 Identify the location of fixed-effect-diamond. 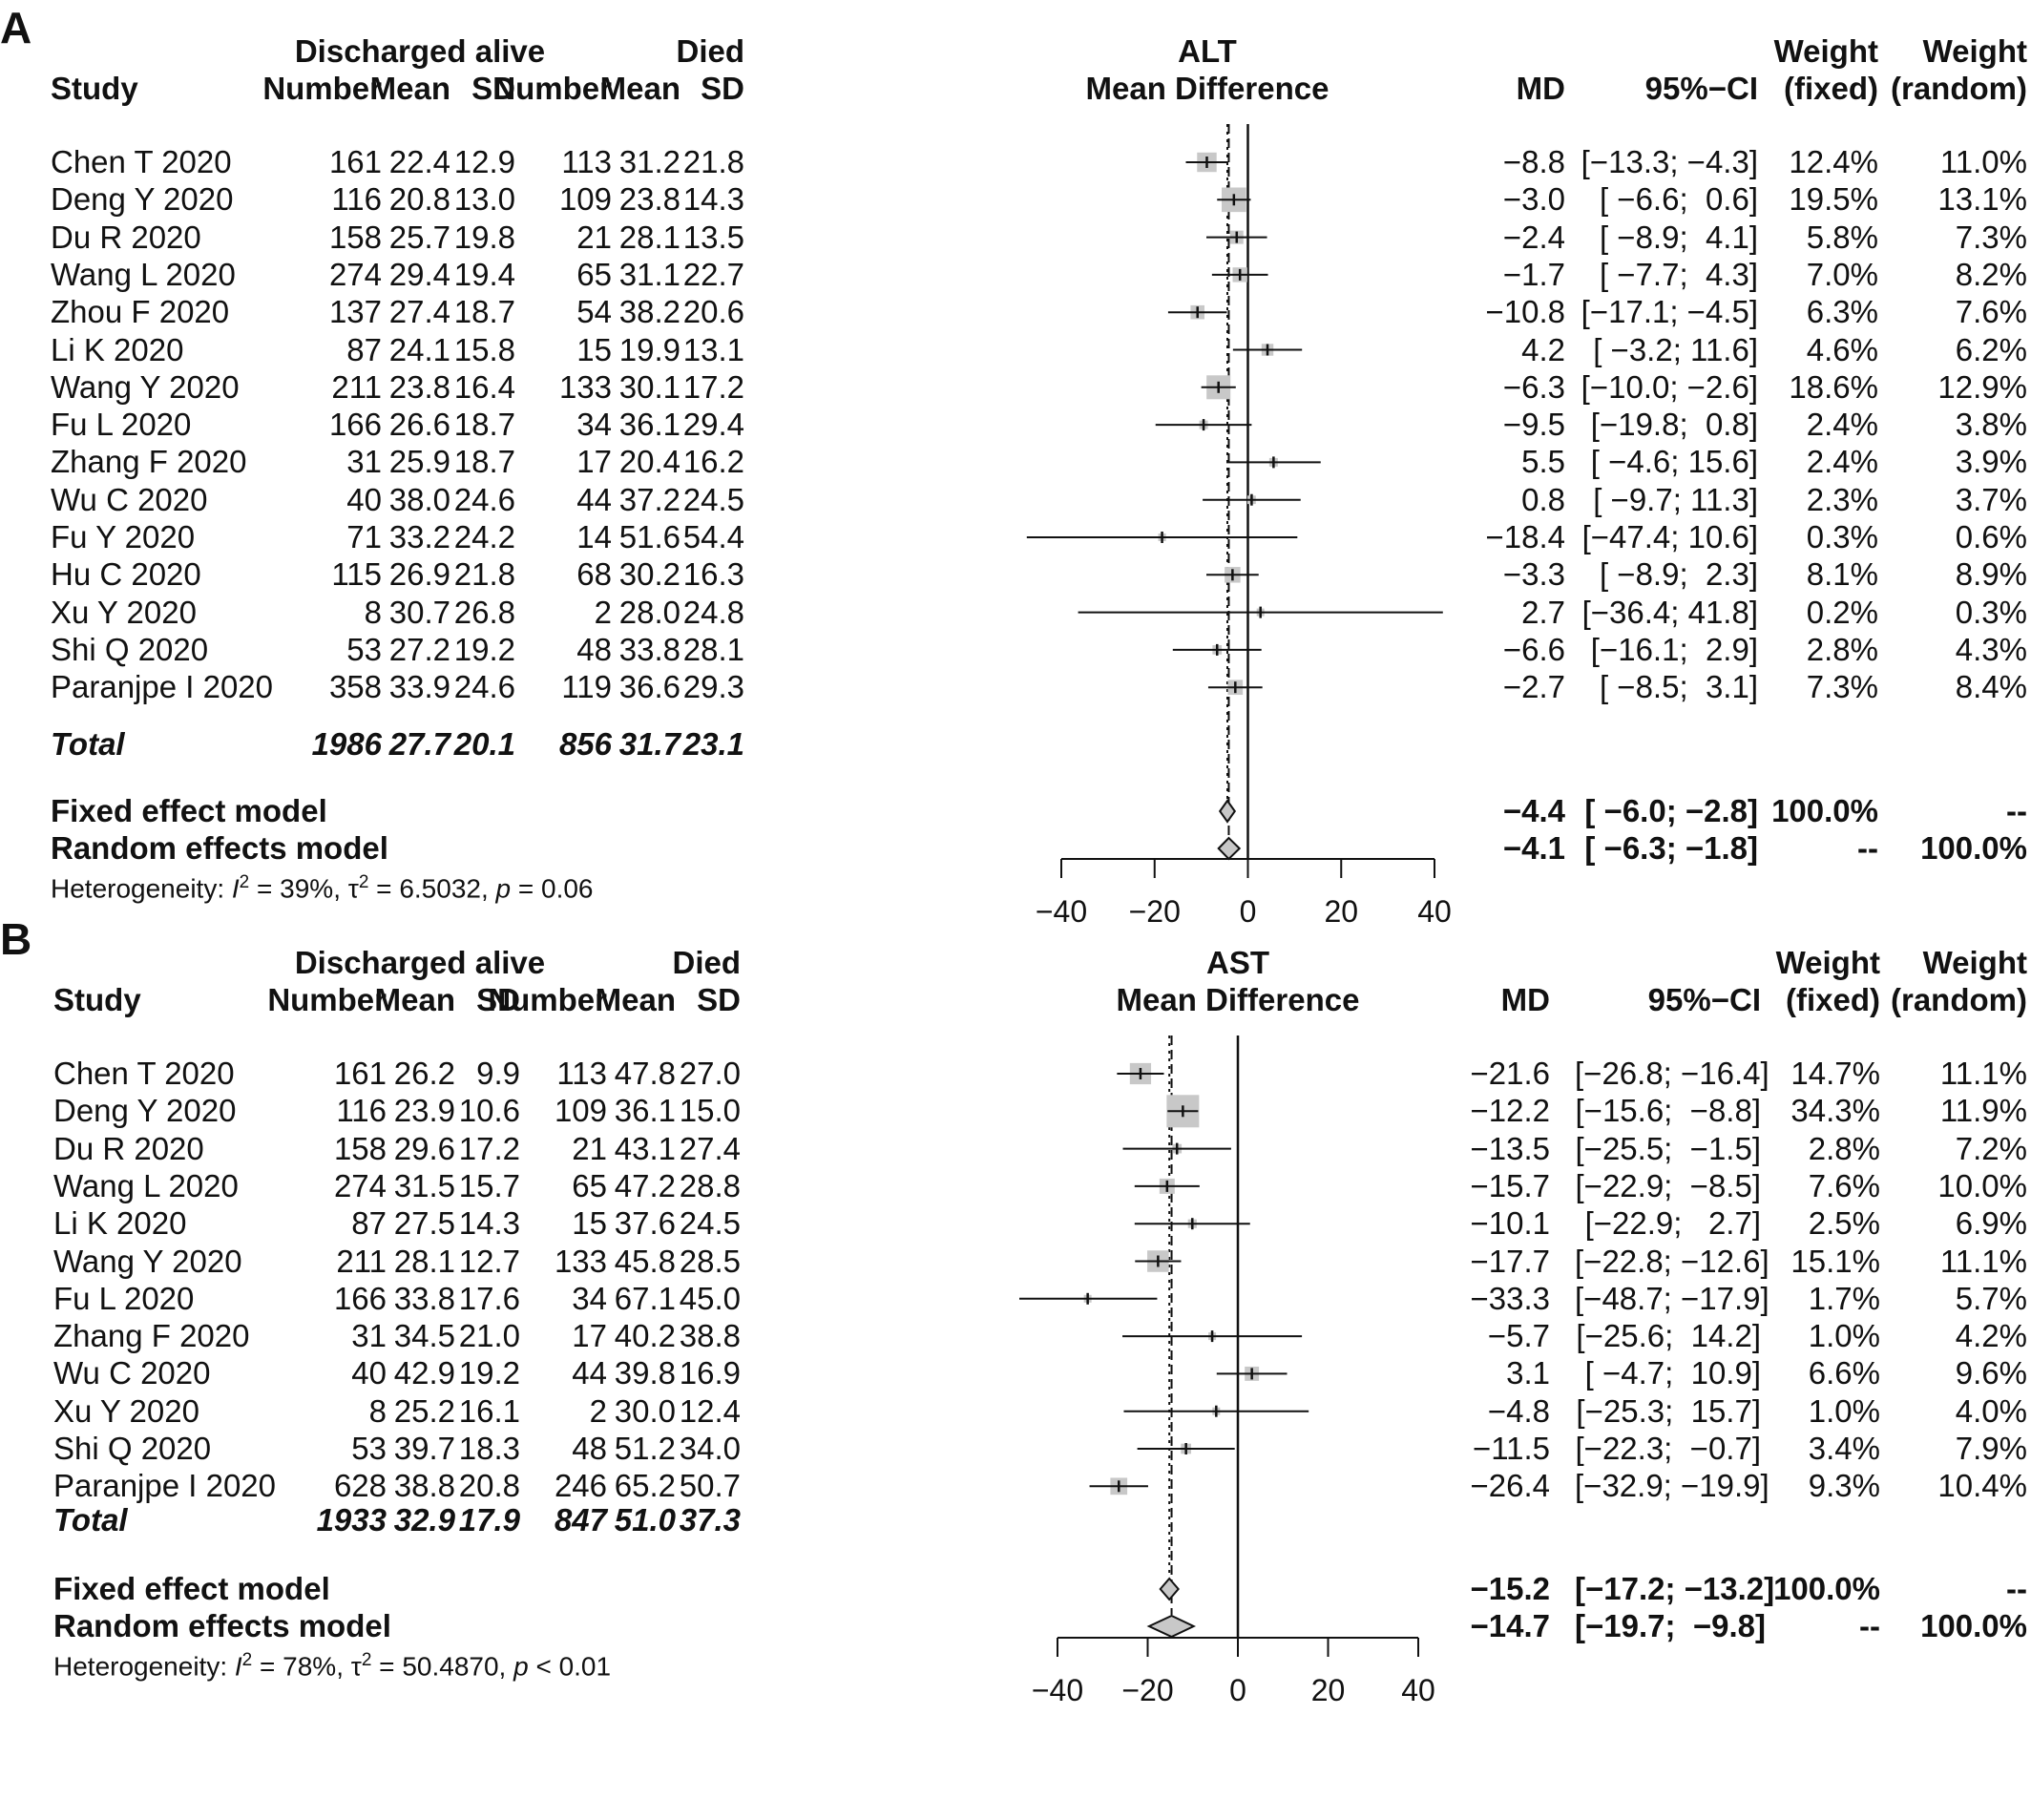
(1227, 811).